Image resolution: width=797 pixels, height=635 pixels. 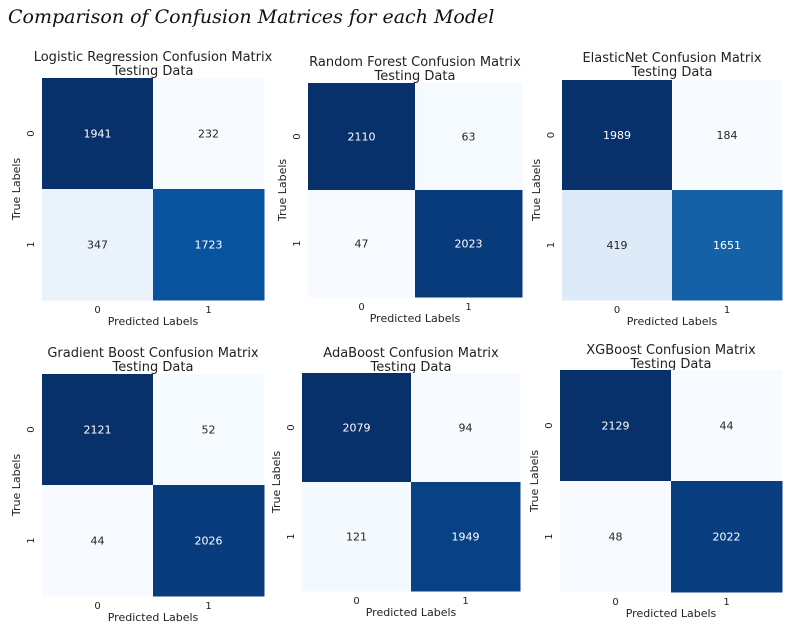 I want to click on cell-value-1-0: 47, so click(x=362, y=244).